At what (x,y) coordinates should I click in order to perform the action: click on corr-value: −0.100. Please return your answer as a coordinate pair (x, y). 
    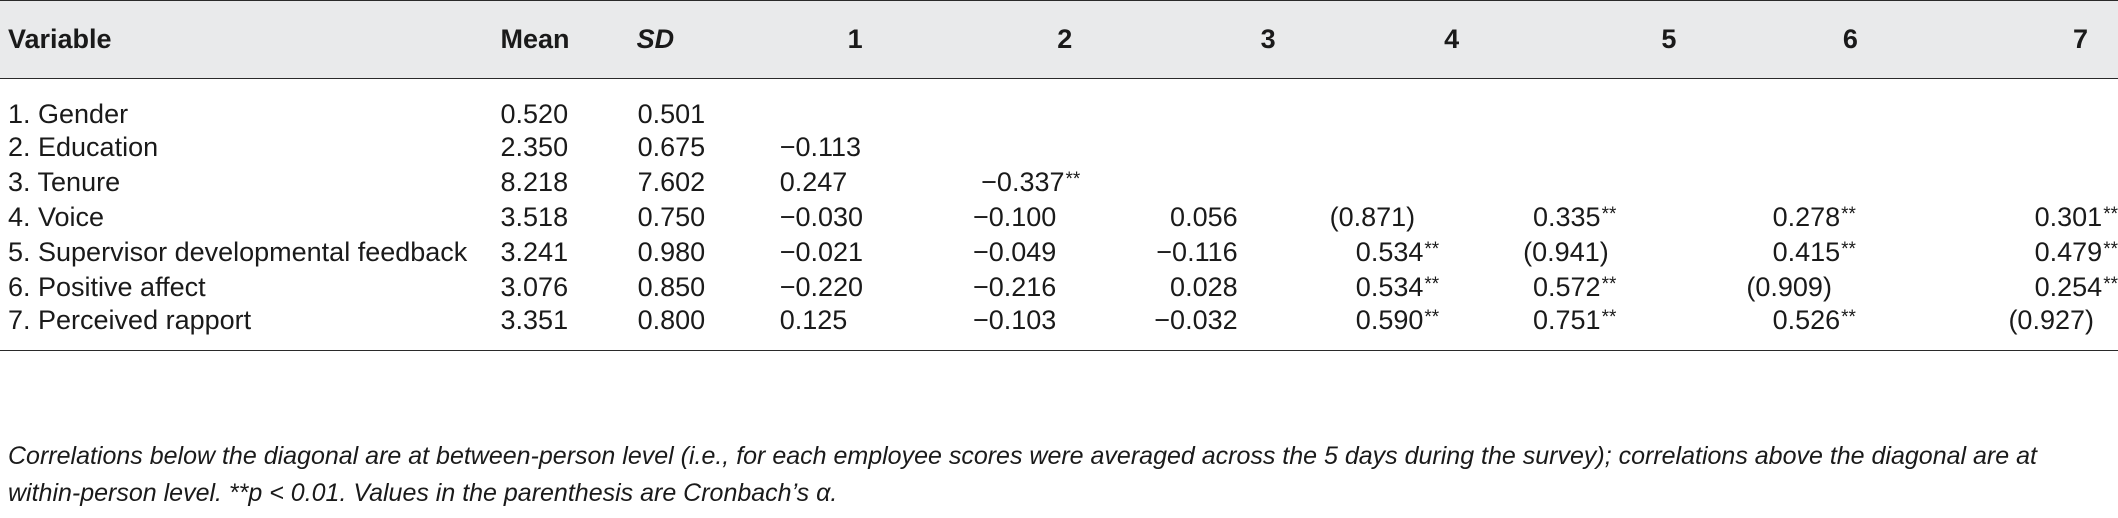
    Looking at the image, I should click on (1014, 217).